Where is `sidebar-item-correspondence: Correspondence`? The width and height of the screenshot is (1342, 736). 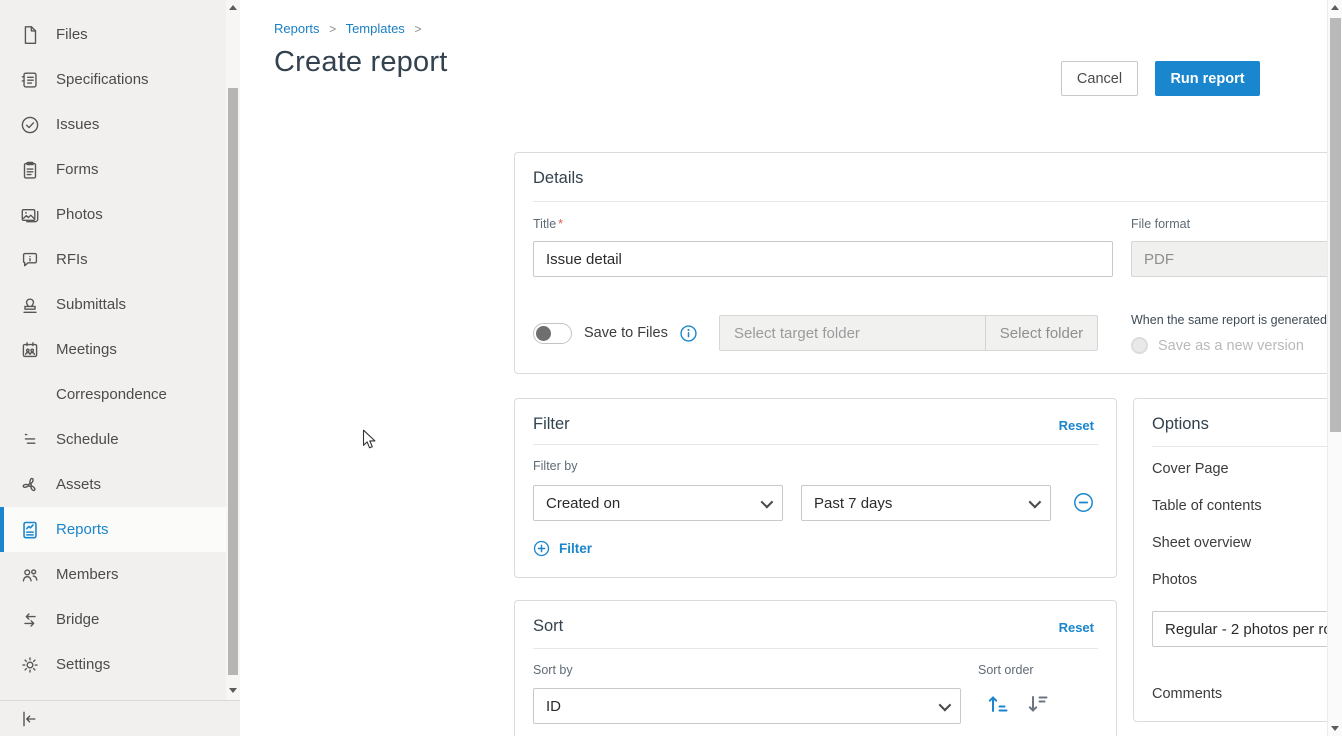 sidebar-item-correspondence: Correspondence is located at coordinates (113, 394).